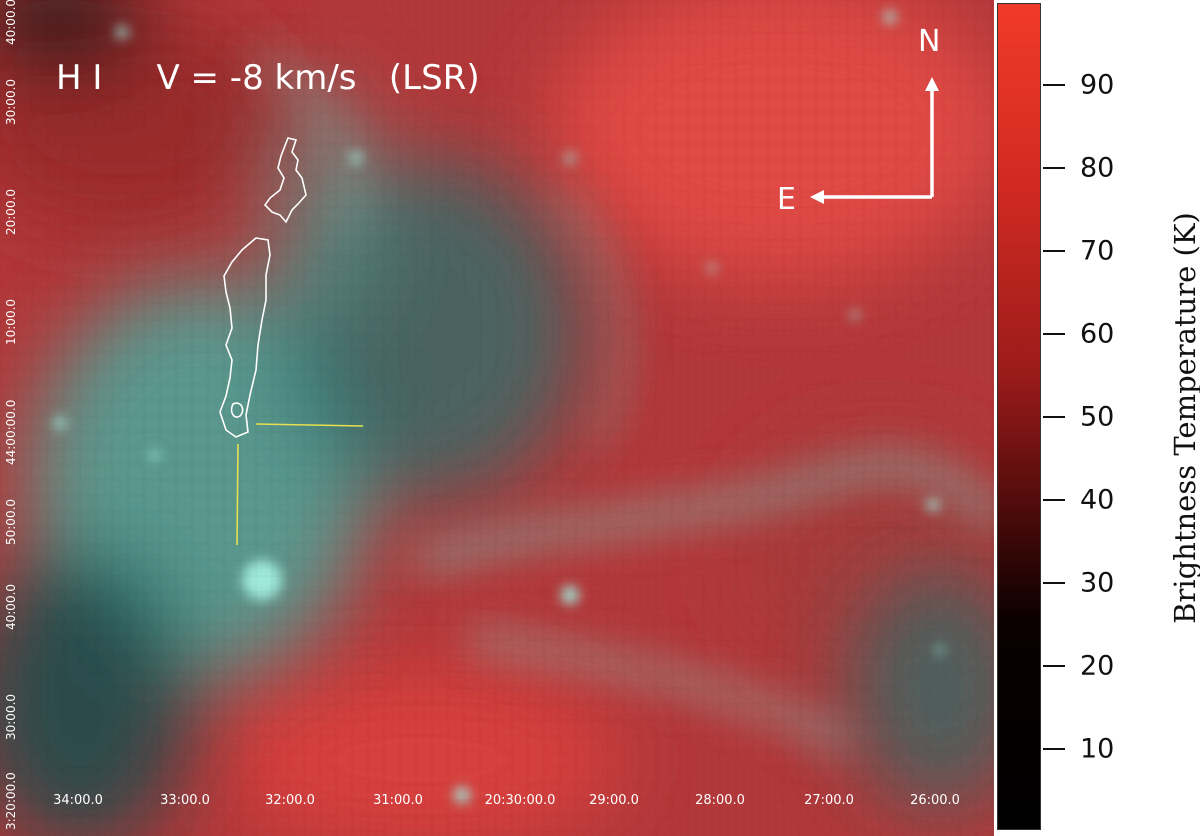  What do you see at coordinates (1097, 251) in the screenshot?
I see `colorbar-tick-label: 70` at bounding box center [1097, 251].